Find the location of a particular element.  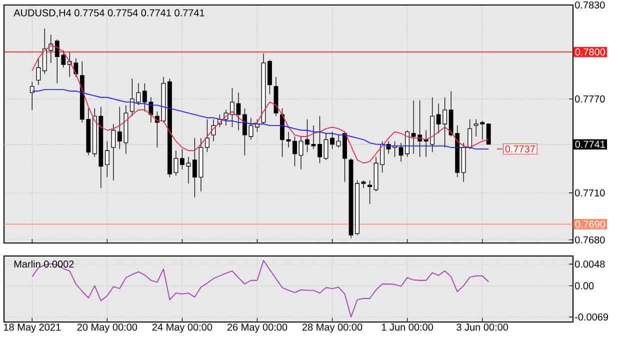

ref-line-label: 0.7690 is located at coordinates (590, 224).